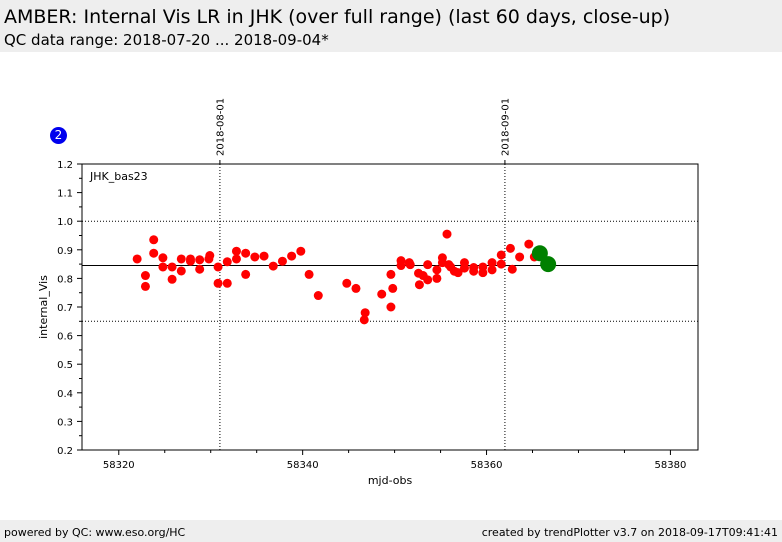  I want to click on y-tick-label: 0.5, so click(65, 365).